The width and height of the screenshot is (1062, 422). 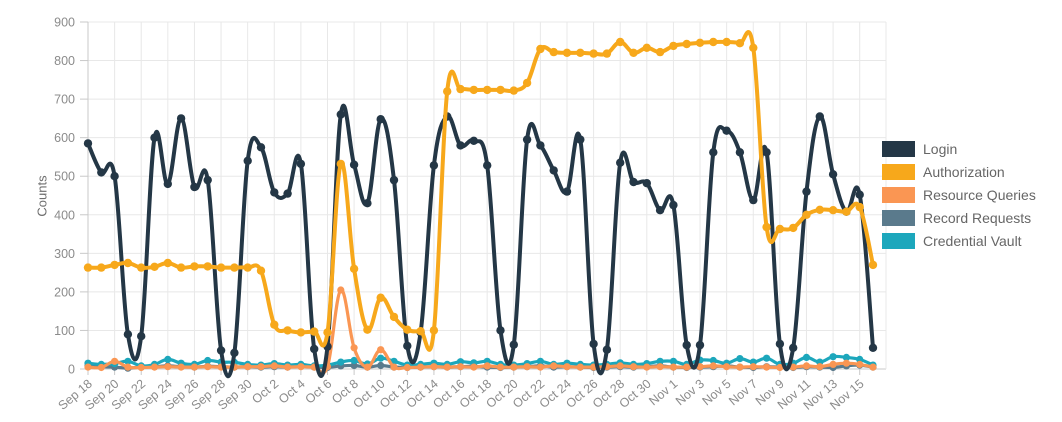 What do you see at coordinates (319, 392) in the screenshot?
I see `x-tick-label: Oct 6` at bounding box center [319, 392].